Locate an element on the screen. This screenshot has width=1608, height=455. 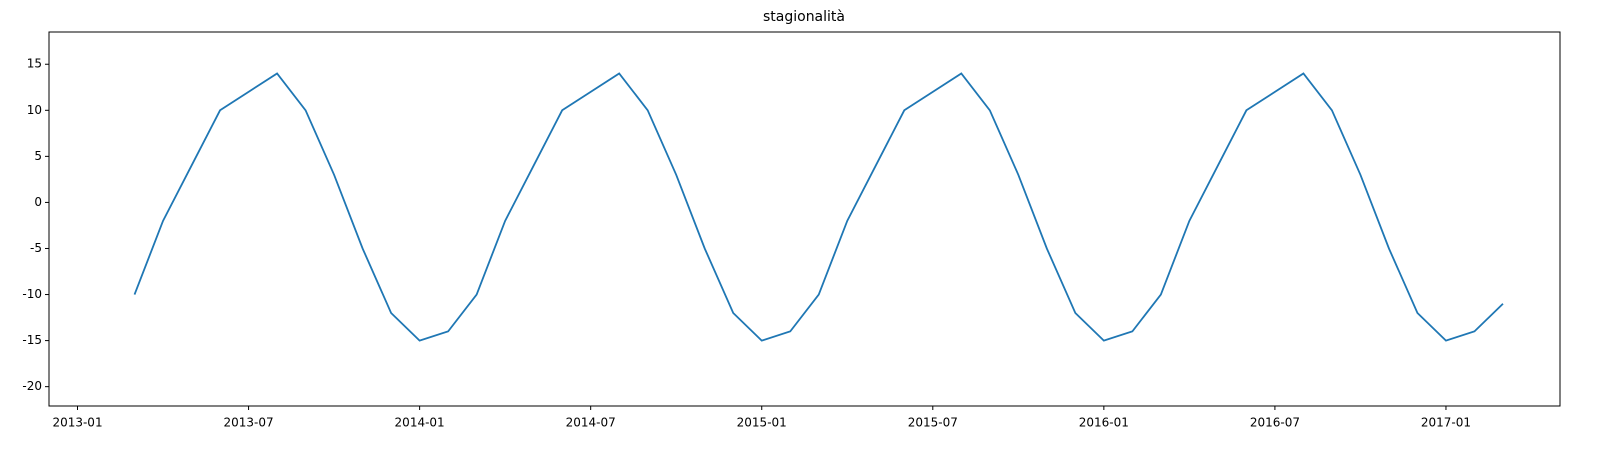
y-tick-label: -20 is located at coordinates (32, 386).